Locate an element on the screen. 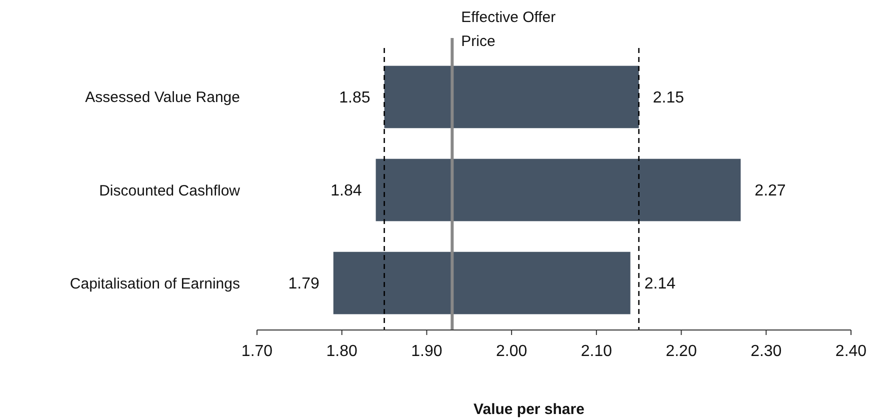  y-tick-label: Capitalisation of Earnings is located at coordinates (155, 283).